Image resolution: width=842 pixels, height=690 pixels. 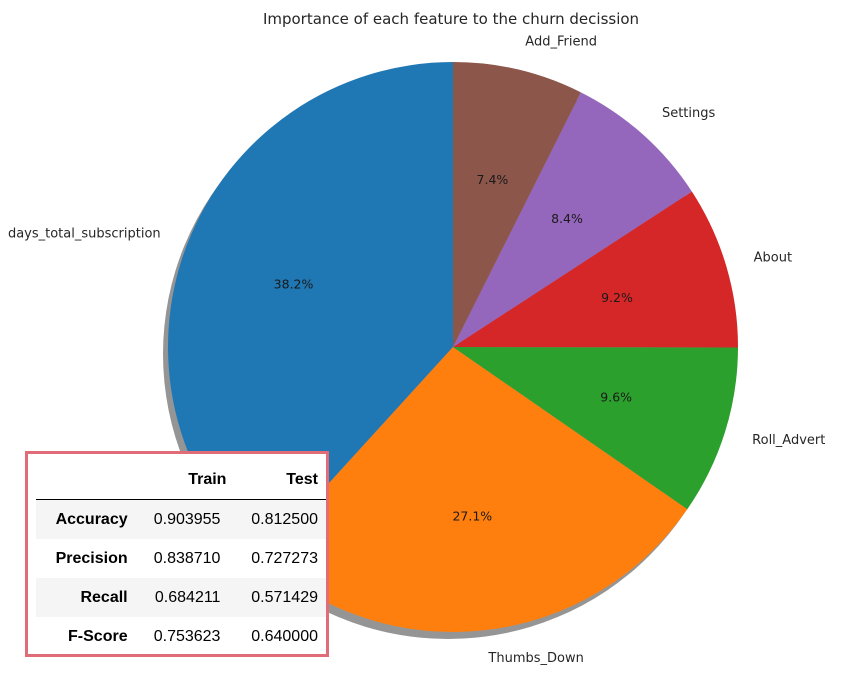 What do you see at coordinates (87, 480) in the screenshot?
I see `header-corner` at bounding box center [87, 480].